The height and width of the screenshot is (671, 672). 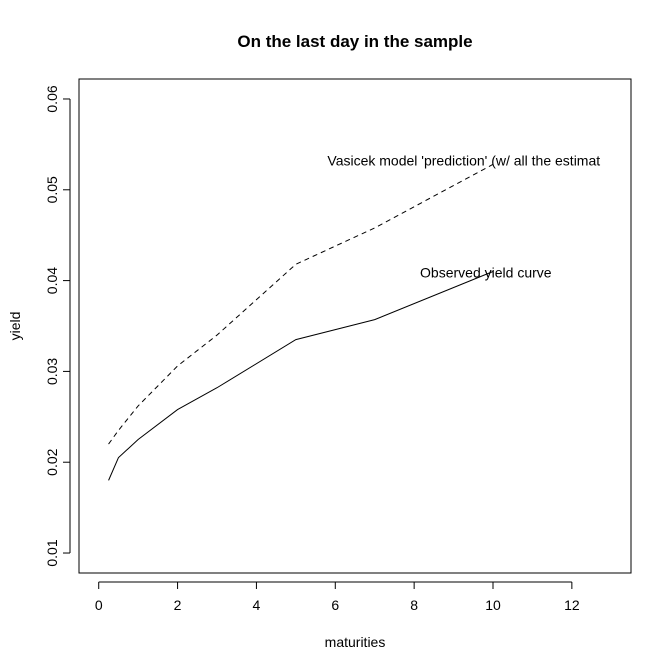 I want to click on x-axis: 0 2 4 6 8 10 12, so click(x=337, y=597).